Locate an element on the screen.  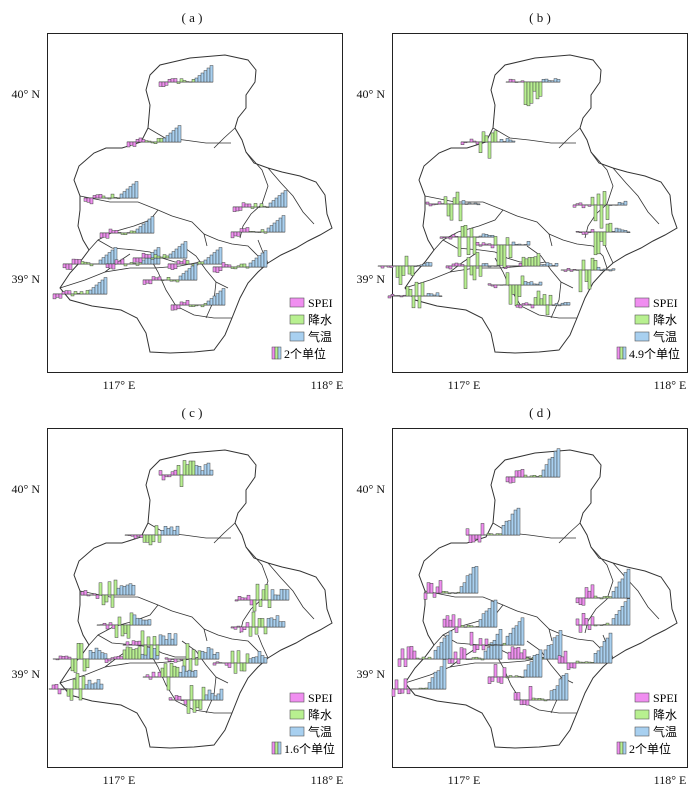
lon-label-117: 117° E is located at coordinates (119, 780).